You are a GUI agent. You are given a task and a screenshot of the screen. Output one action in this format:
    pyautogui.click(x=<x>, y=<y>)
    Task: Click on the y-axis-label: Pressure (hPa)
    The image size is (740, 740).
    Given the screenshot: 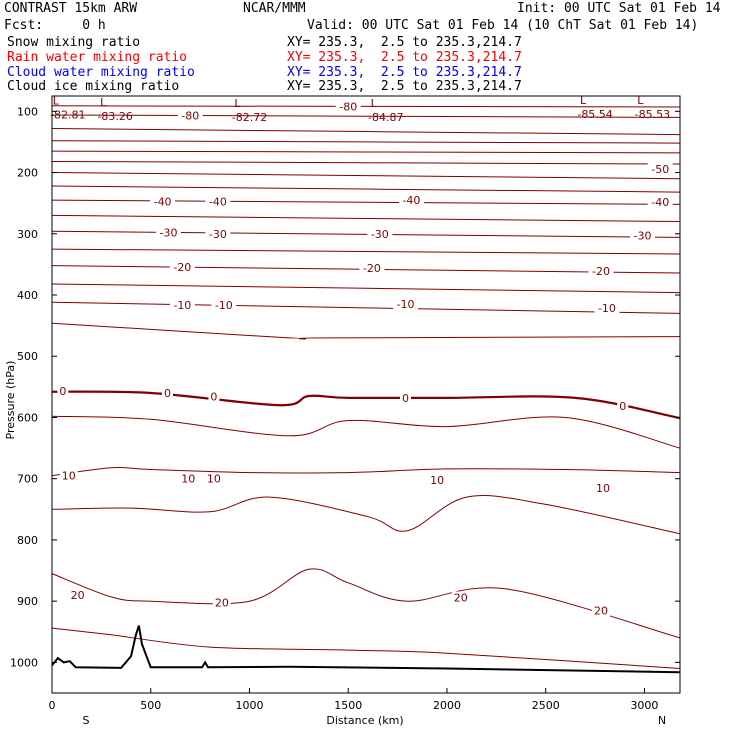 What is the action you would take?
    pyautogui.click(x=10, y=400)
    